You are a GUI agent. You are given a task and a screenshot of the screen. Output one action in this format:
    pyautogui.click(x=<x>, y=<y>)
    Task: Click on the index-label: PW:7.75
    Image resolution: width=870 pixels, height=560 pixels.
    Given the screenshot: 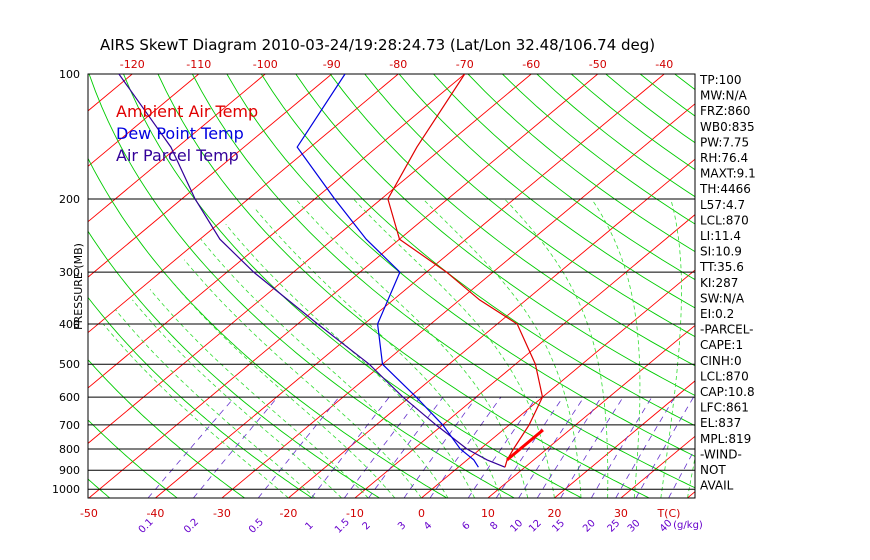 What is the action you would take?
    pyautogui.click(x=724, y=142)
    